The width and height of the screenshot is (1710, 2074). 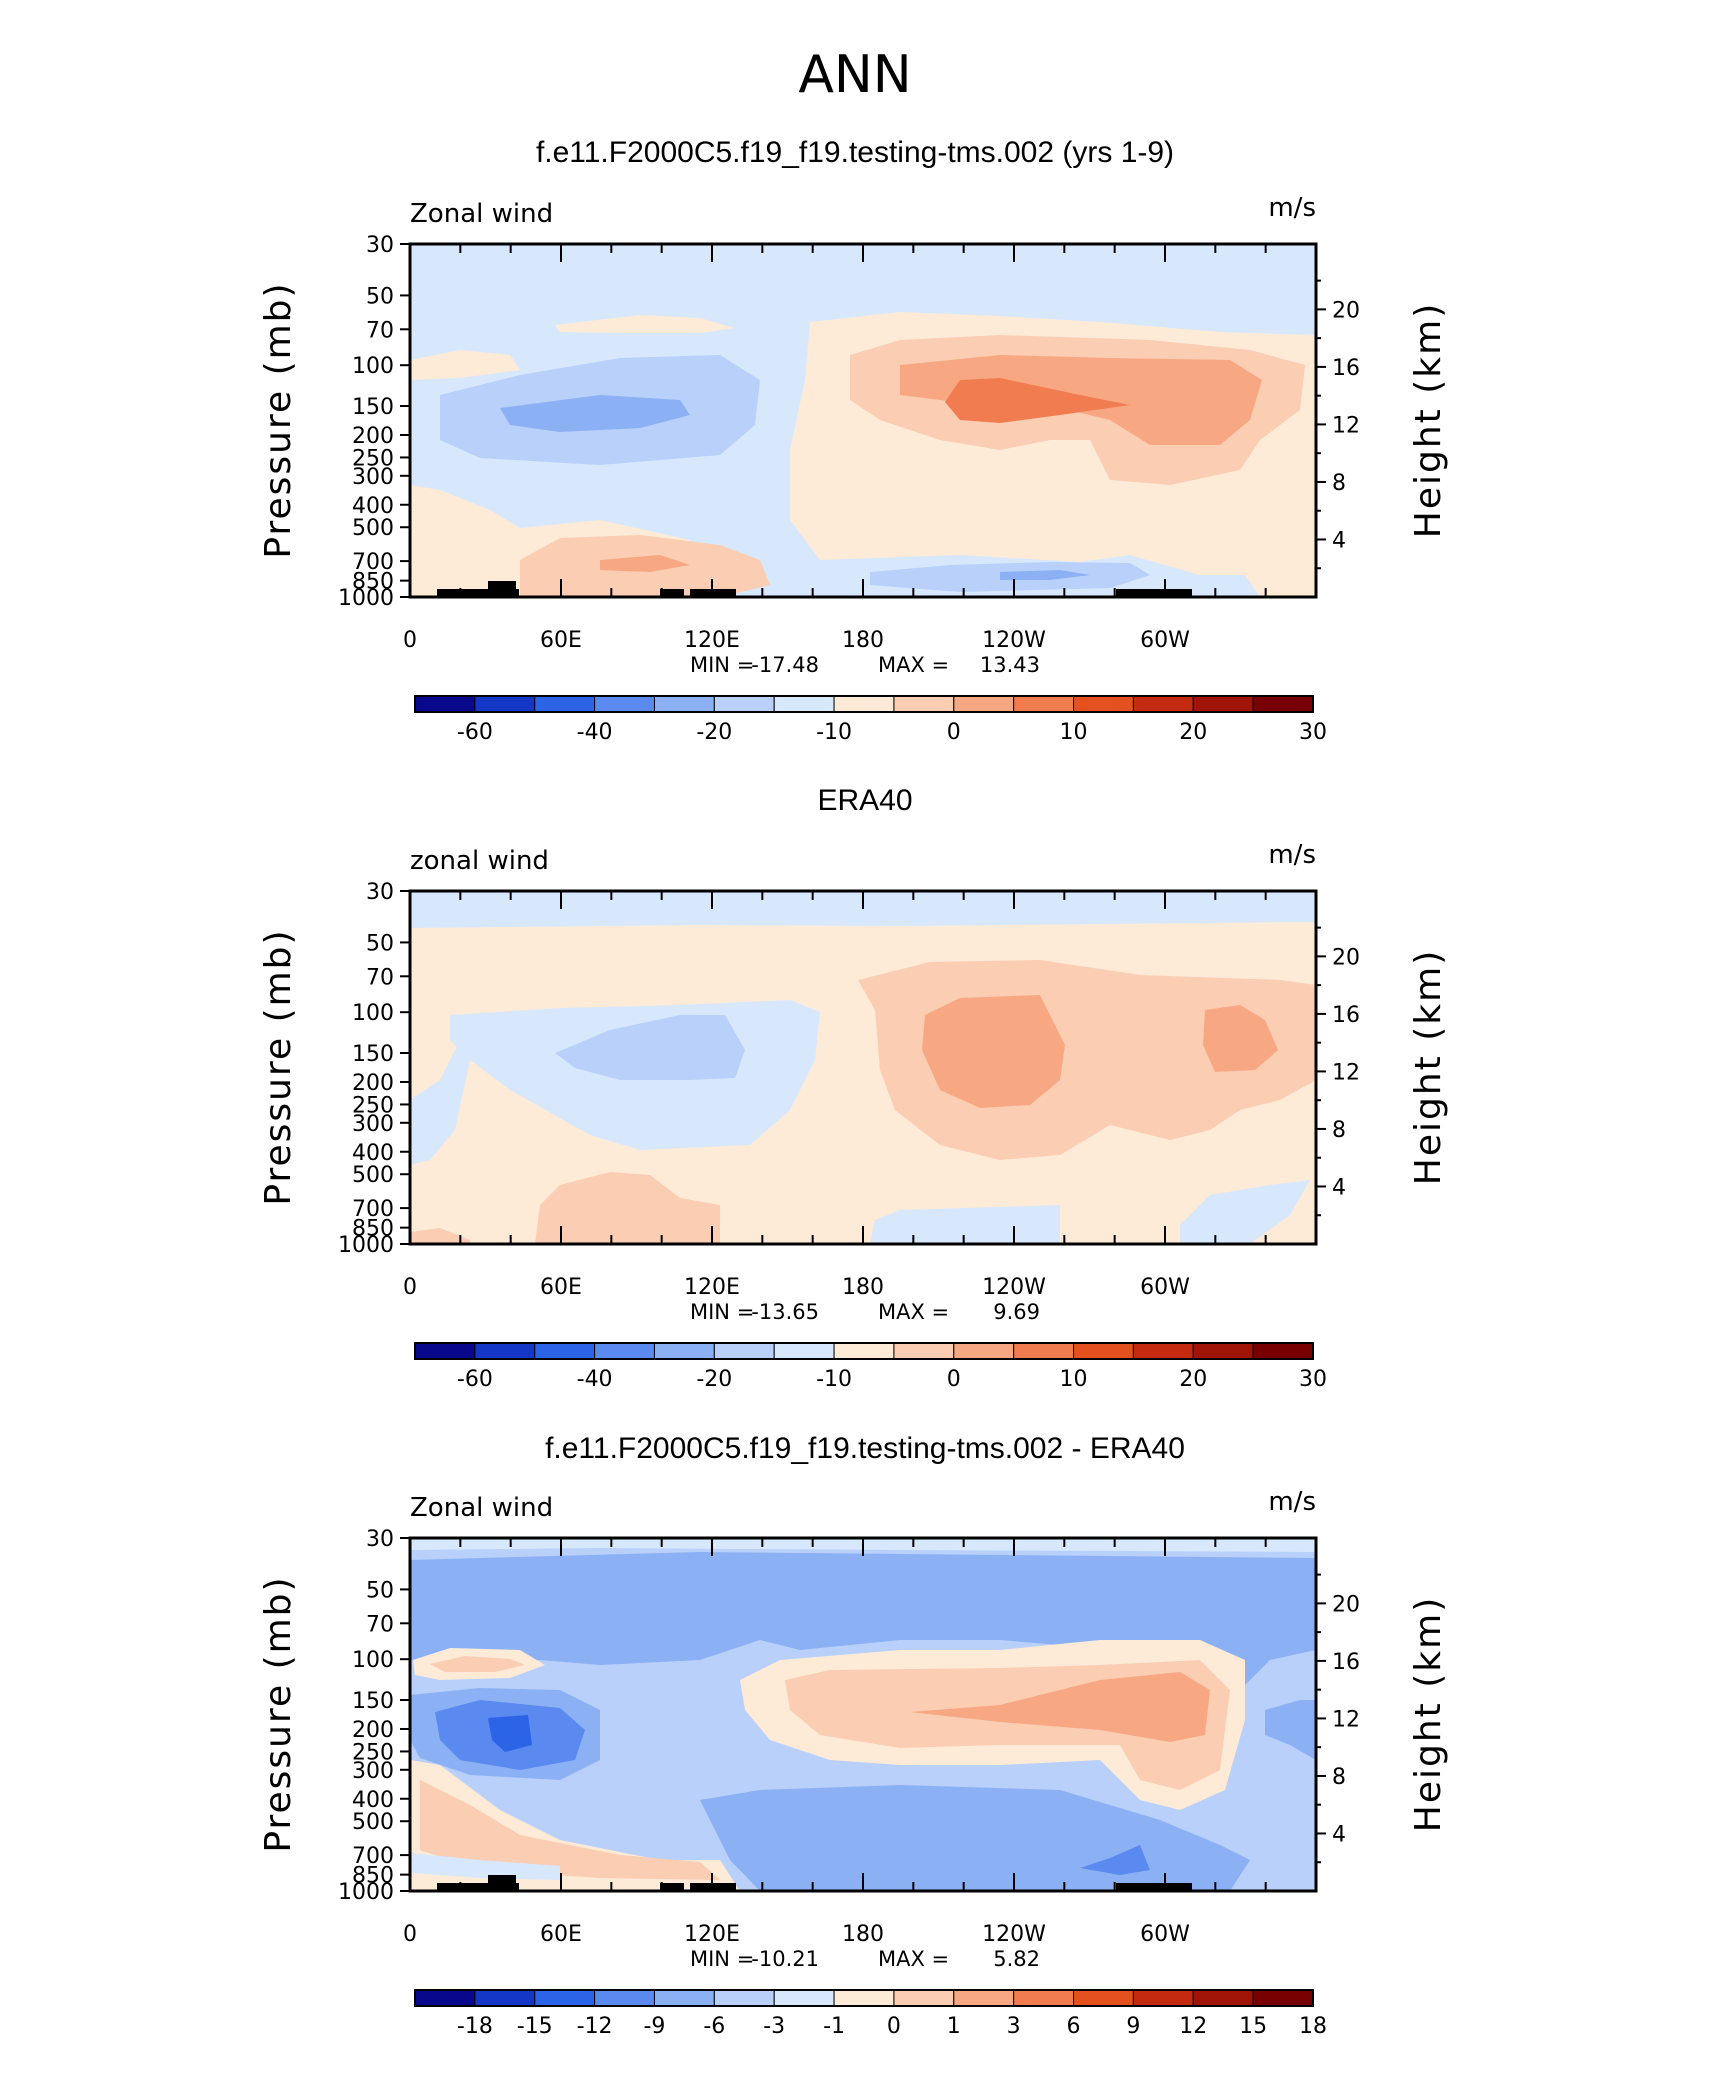 What do you see at coordinates (714, 732) in the screenshot?
I see `colorbar-label: -20` at bounding box center [714, 732].